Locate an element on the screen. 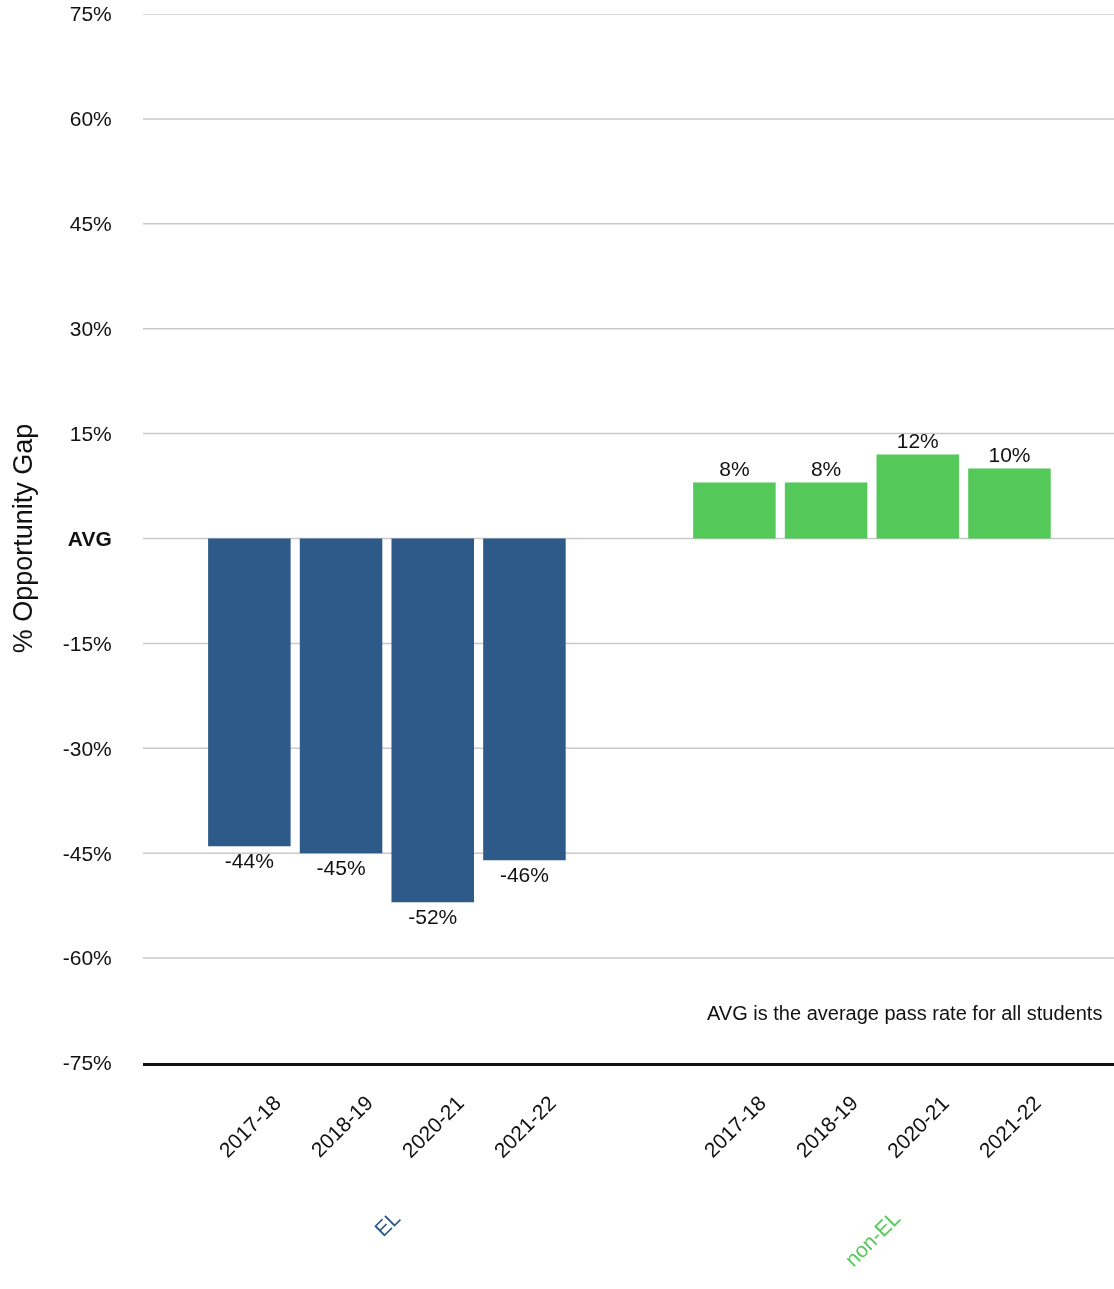  y-tick-label: -30% is located at coordinates (87, 748).